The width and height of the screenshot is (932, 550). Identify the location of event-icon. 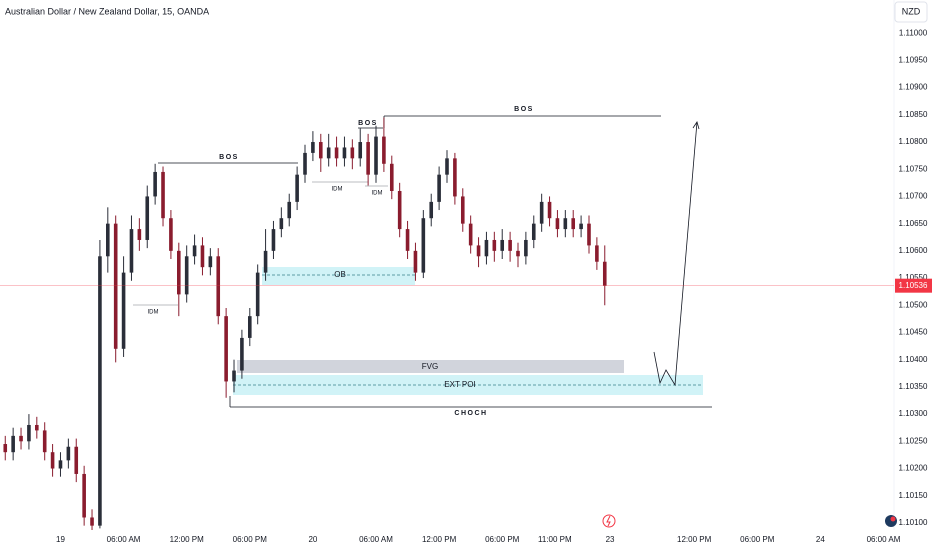
(609, 521).